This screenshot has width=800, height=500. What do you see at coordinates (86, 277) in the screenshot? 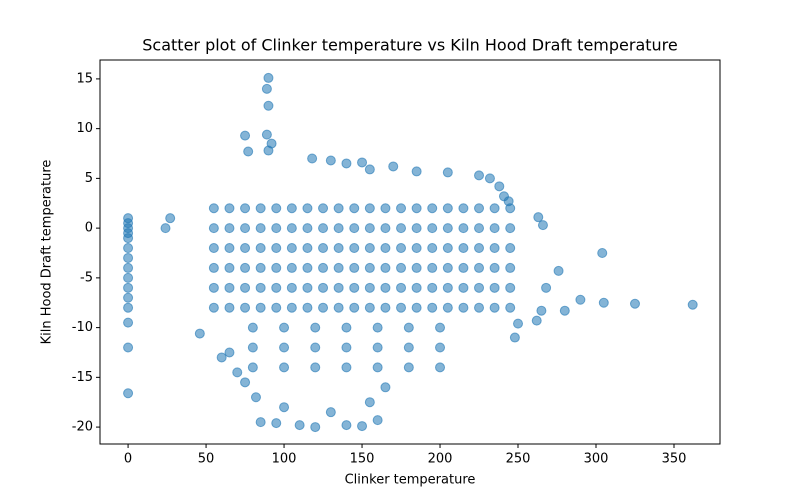
I see `y-tick-label: -5` at bounding box center [86, 277].